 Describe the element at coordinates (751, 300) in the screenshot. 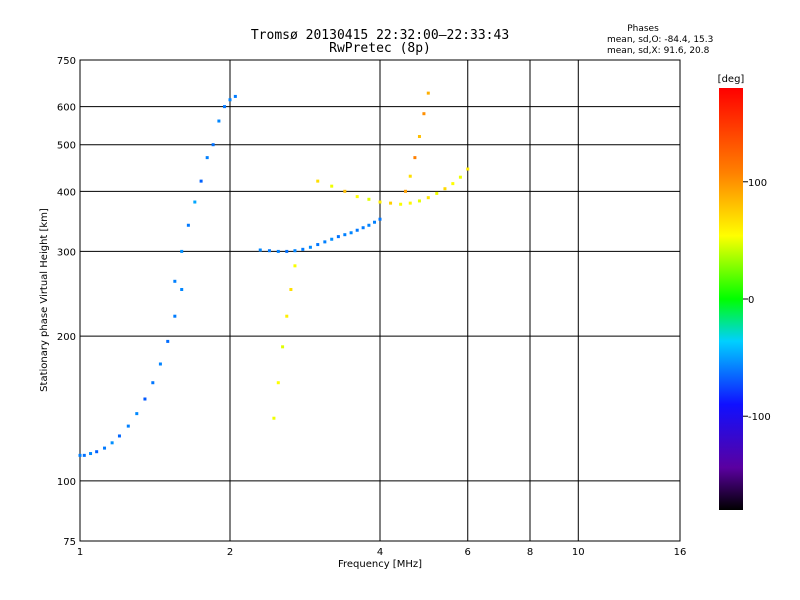

I see `colorbar-tick-label: 0` at that location.